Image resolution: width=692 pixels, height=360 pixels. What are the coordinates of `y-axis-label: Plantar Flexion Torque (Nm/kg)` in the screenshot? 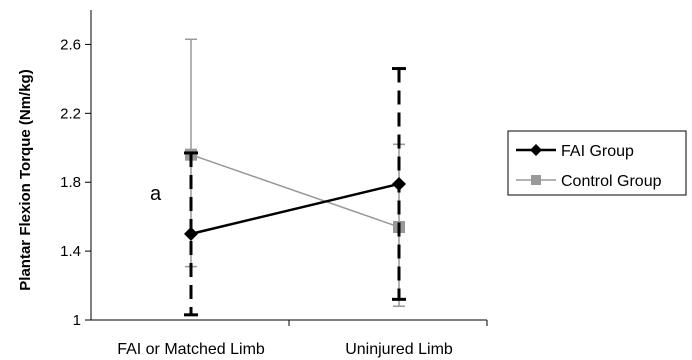 It's located at (25, 179).